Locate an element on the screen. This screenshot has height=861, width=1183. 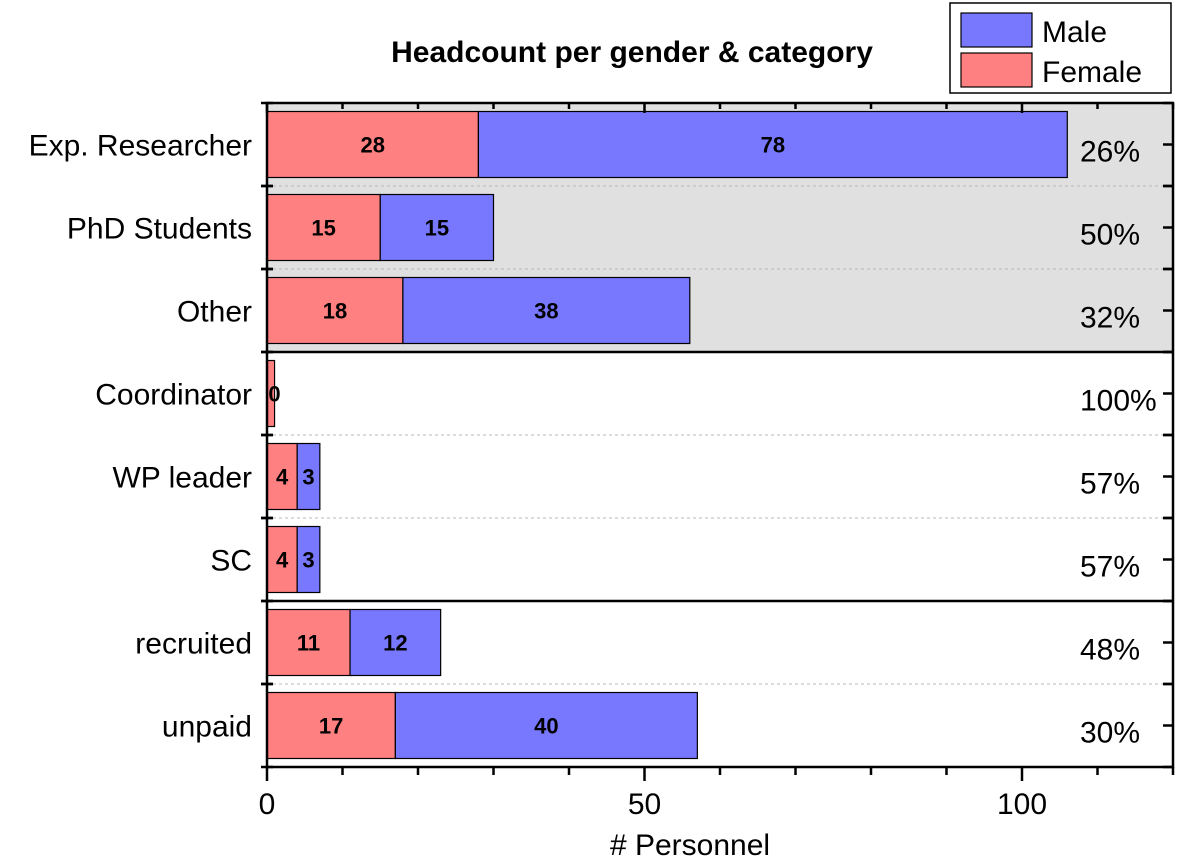
bar-value-female-exp-researcher: 28 is located at coordinates (372, 145).